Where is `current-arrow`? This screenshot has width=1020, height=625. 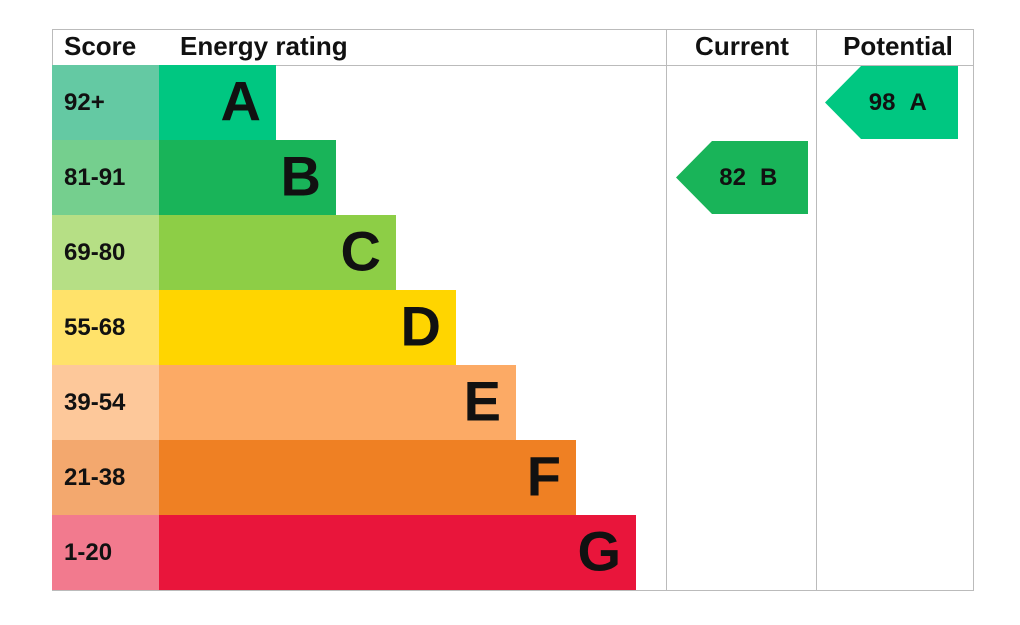
current-arrow is located at coordinates (742, 177).